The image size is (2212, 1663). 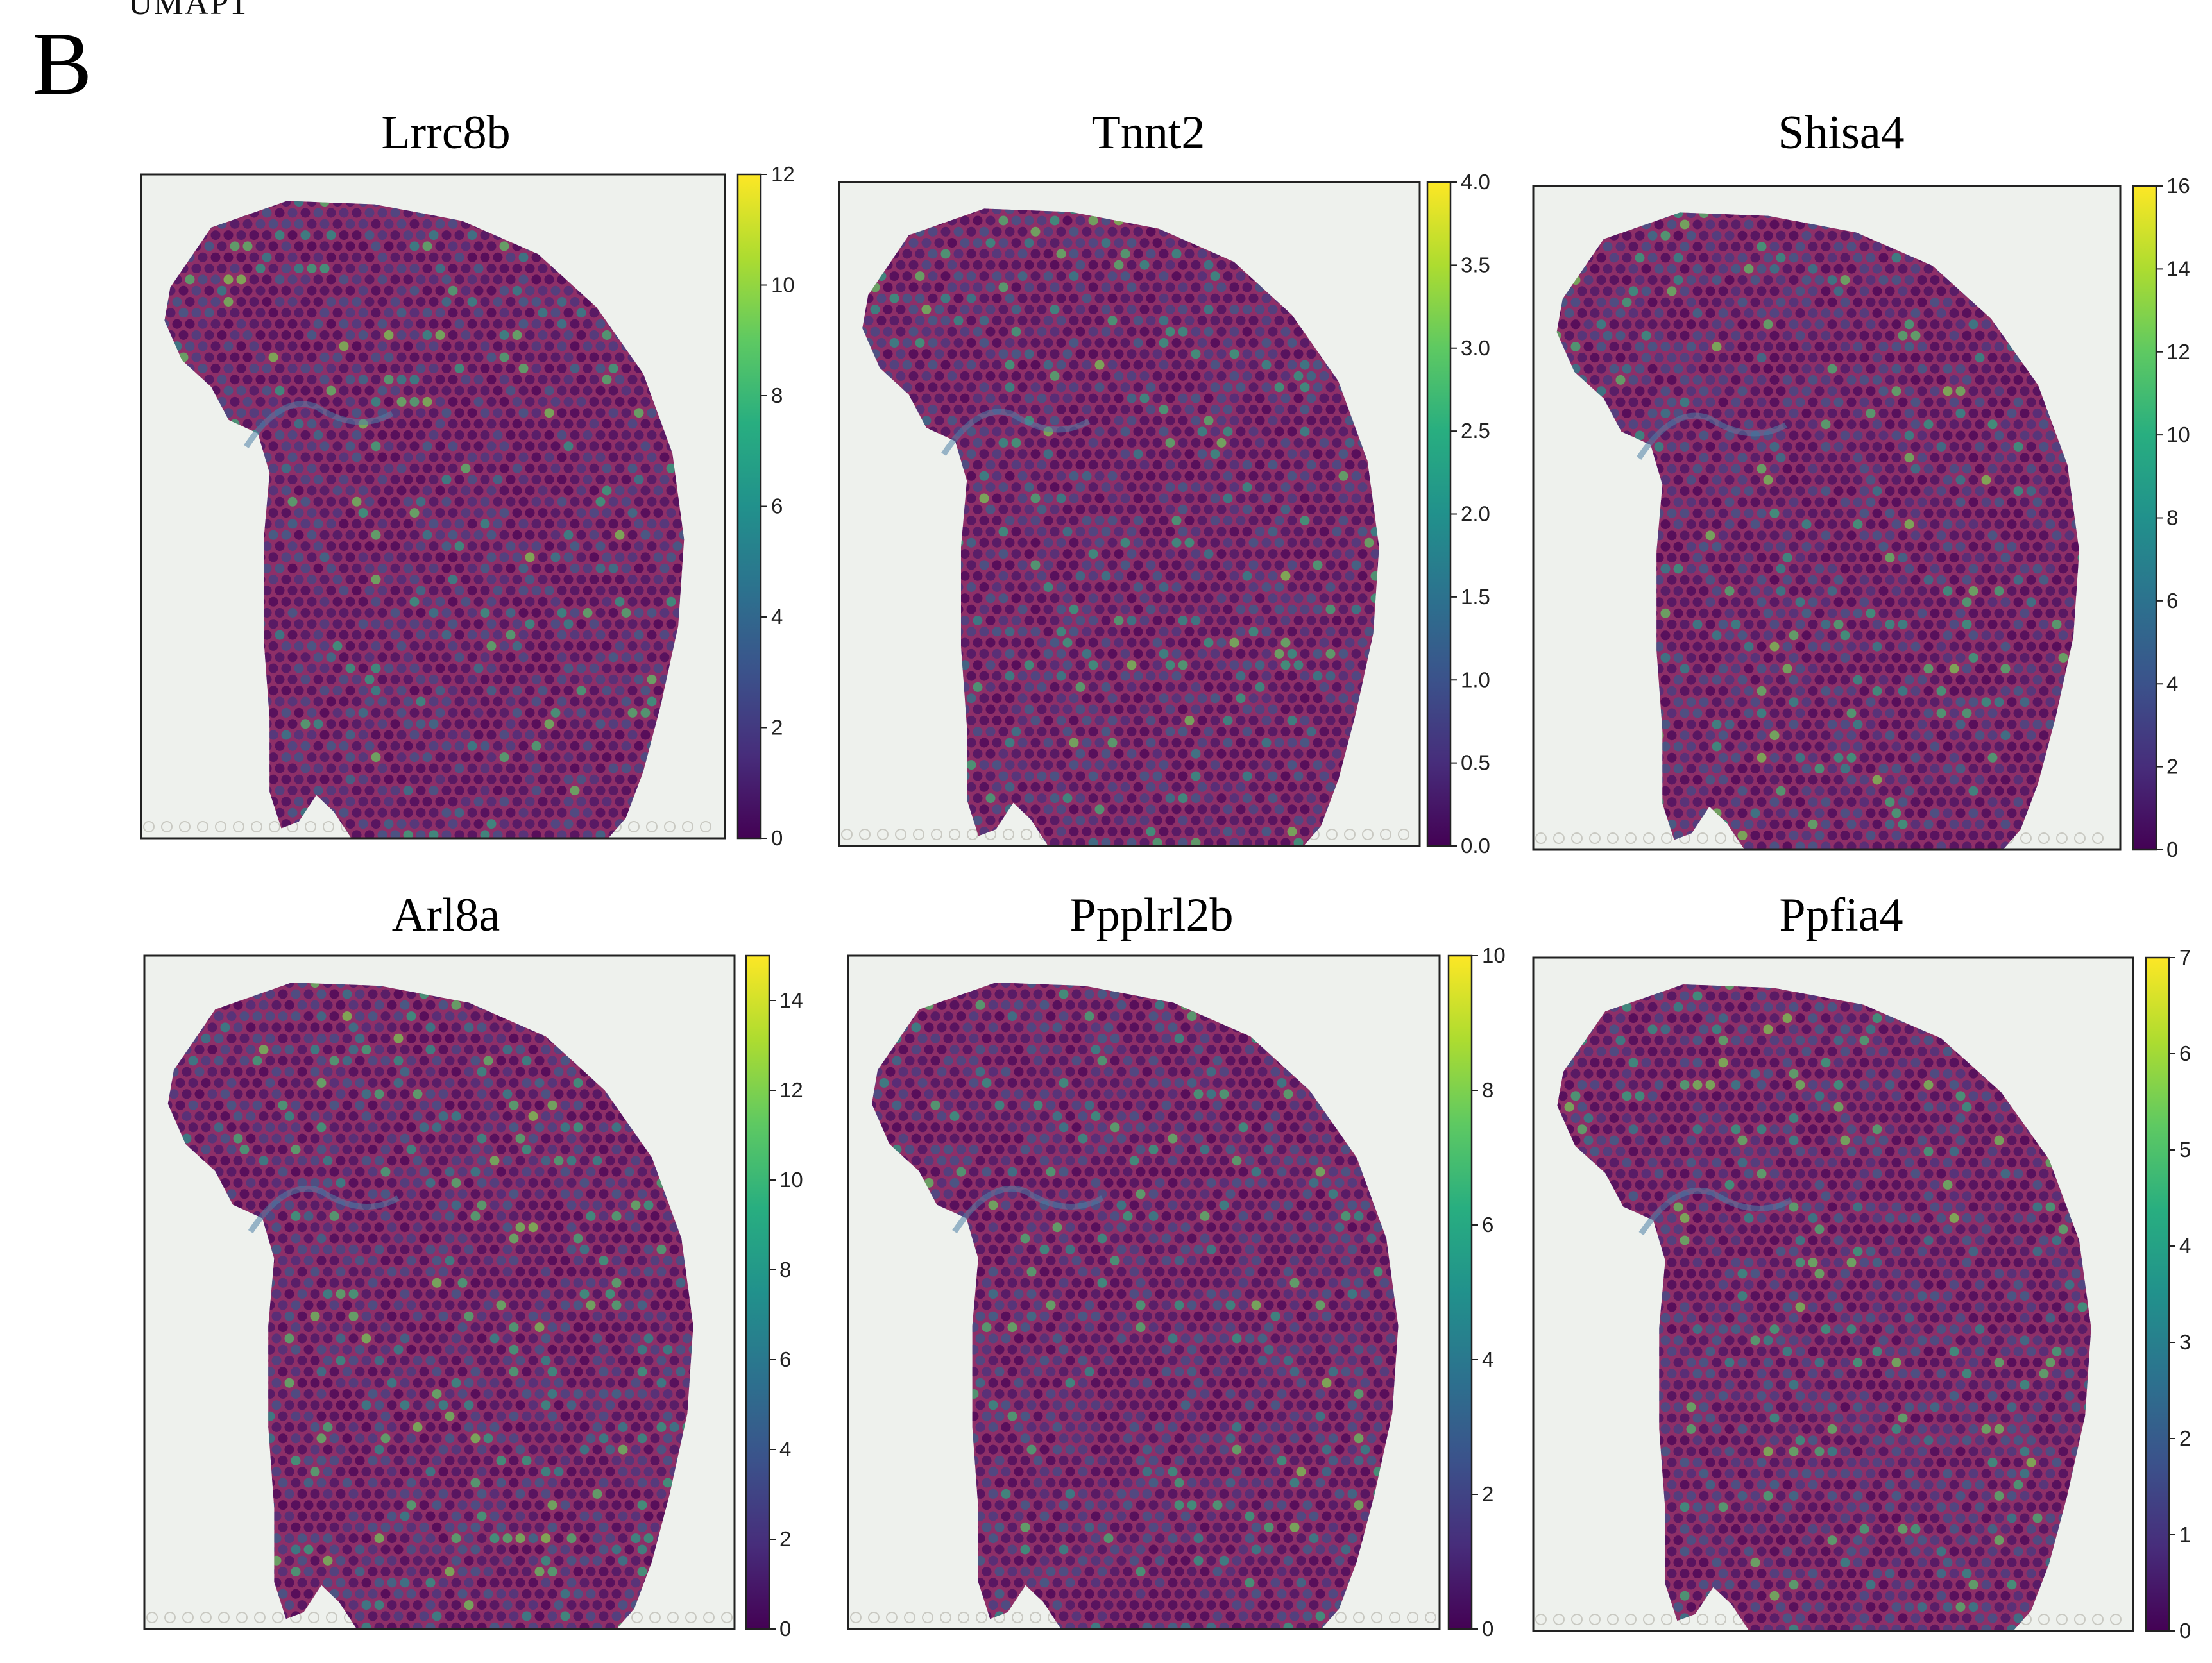 I want to click on colorbar: 0 1 2 3 4 5 6 7, so click(x=2168, y=1293).